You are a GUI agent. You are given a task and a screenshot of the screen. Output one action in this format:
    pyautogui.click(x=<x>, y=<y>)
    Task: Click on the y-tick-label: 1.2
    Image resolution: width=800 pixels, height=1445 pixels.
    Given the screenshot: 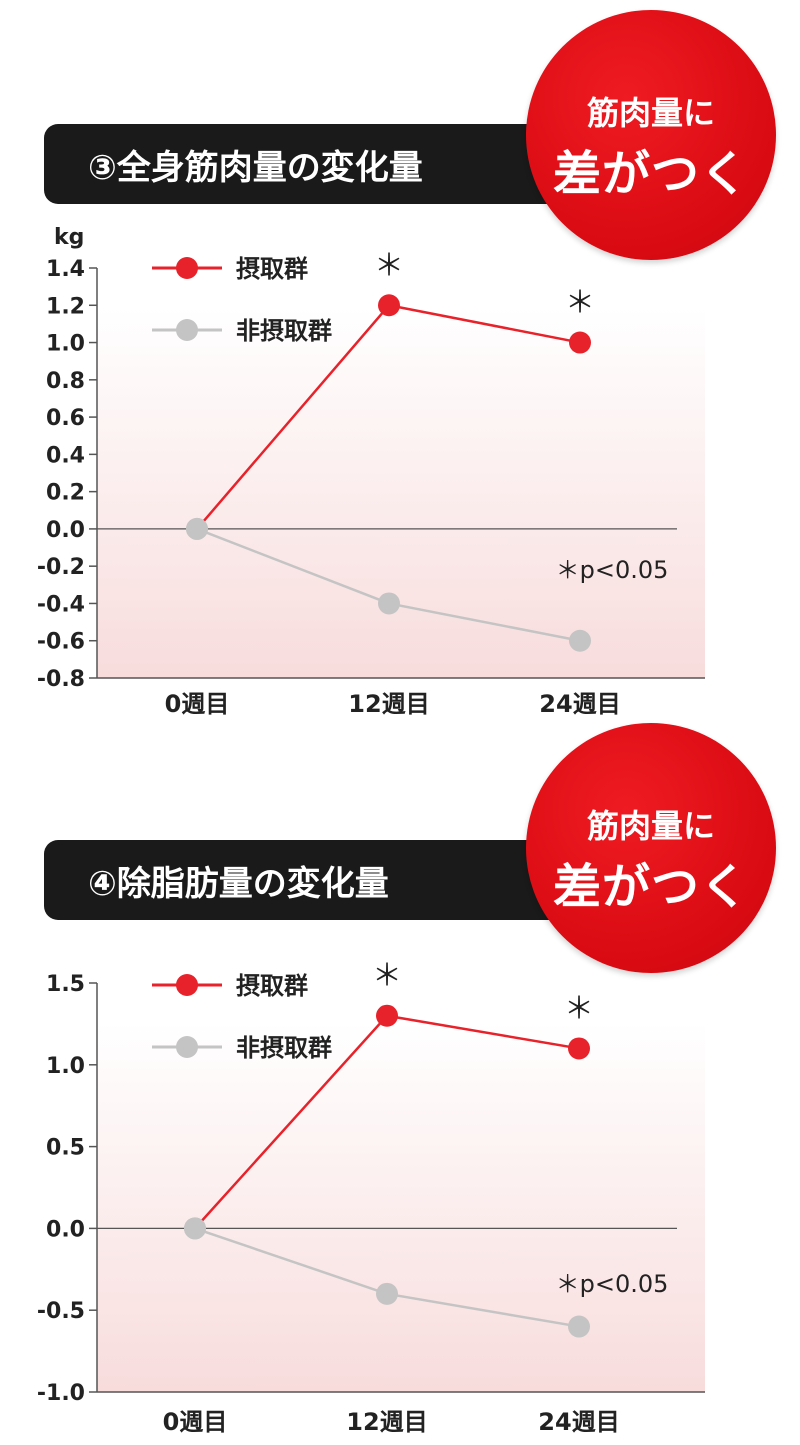 What is the action you would take?
    pyautogui.click(x=65, y=306)
    